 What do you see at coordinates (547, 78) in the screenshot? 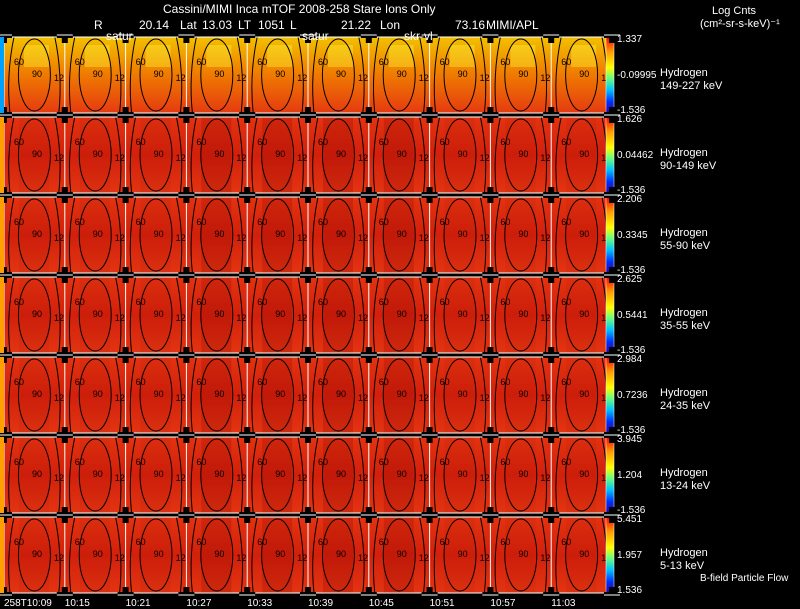
I see `contour-label: 120` at bounding box center [547, 78].